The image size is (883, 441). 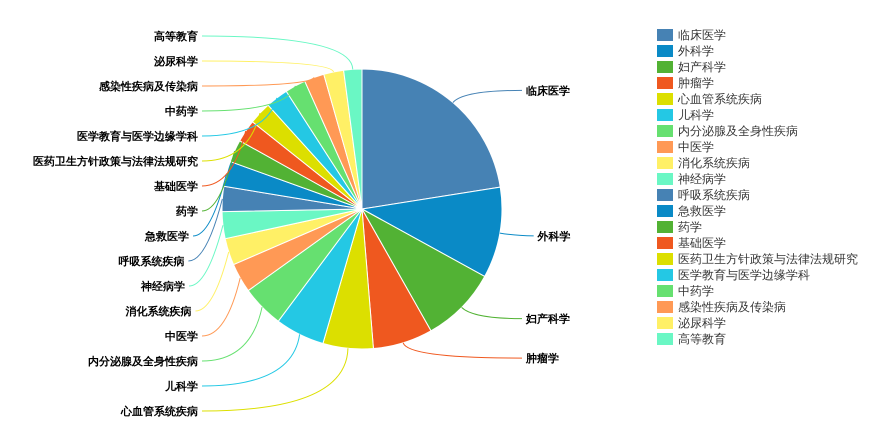 What do you see at coordinates (115, 161) in the screenshot?
I see `slice-label: 医药卫生方针政策与法律法规研究` at bounding box center [115, 161].